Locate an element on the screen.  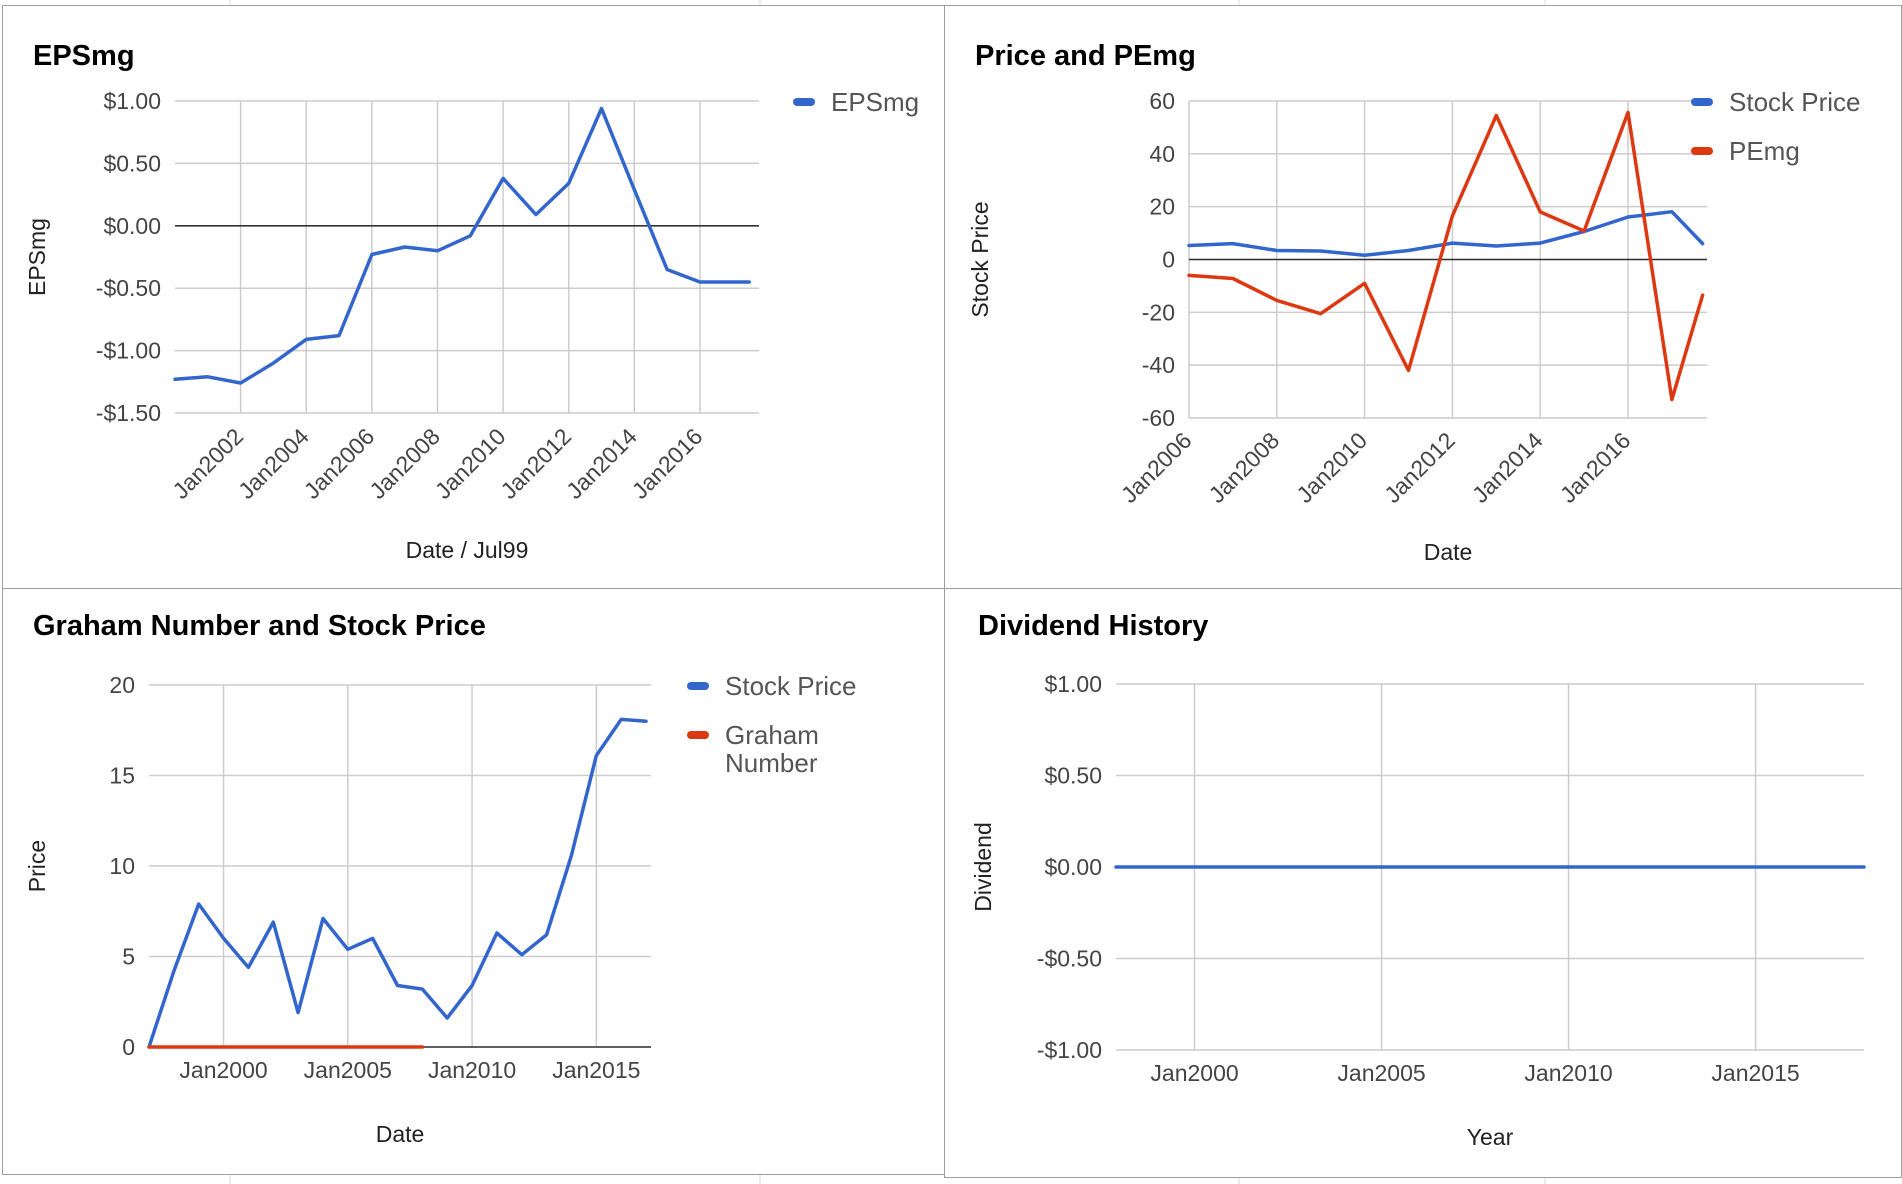
y-tick-label: 5 is located at coordinates (128, 957).